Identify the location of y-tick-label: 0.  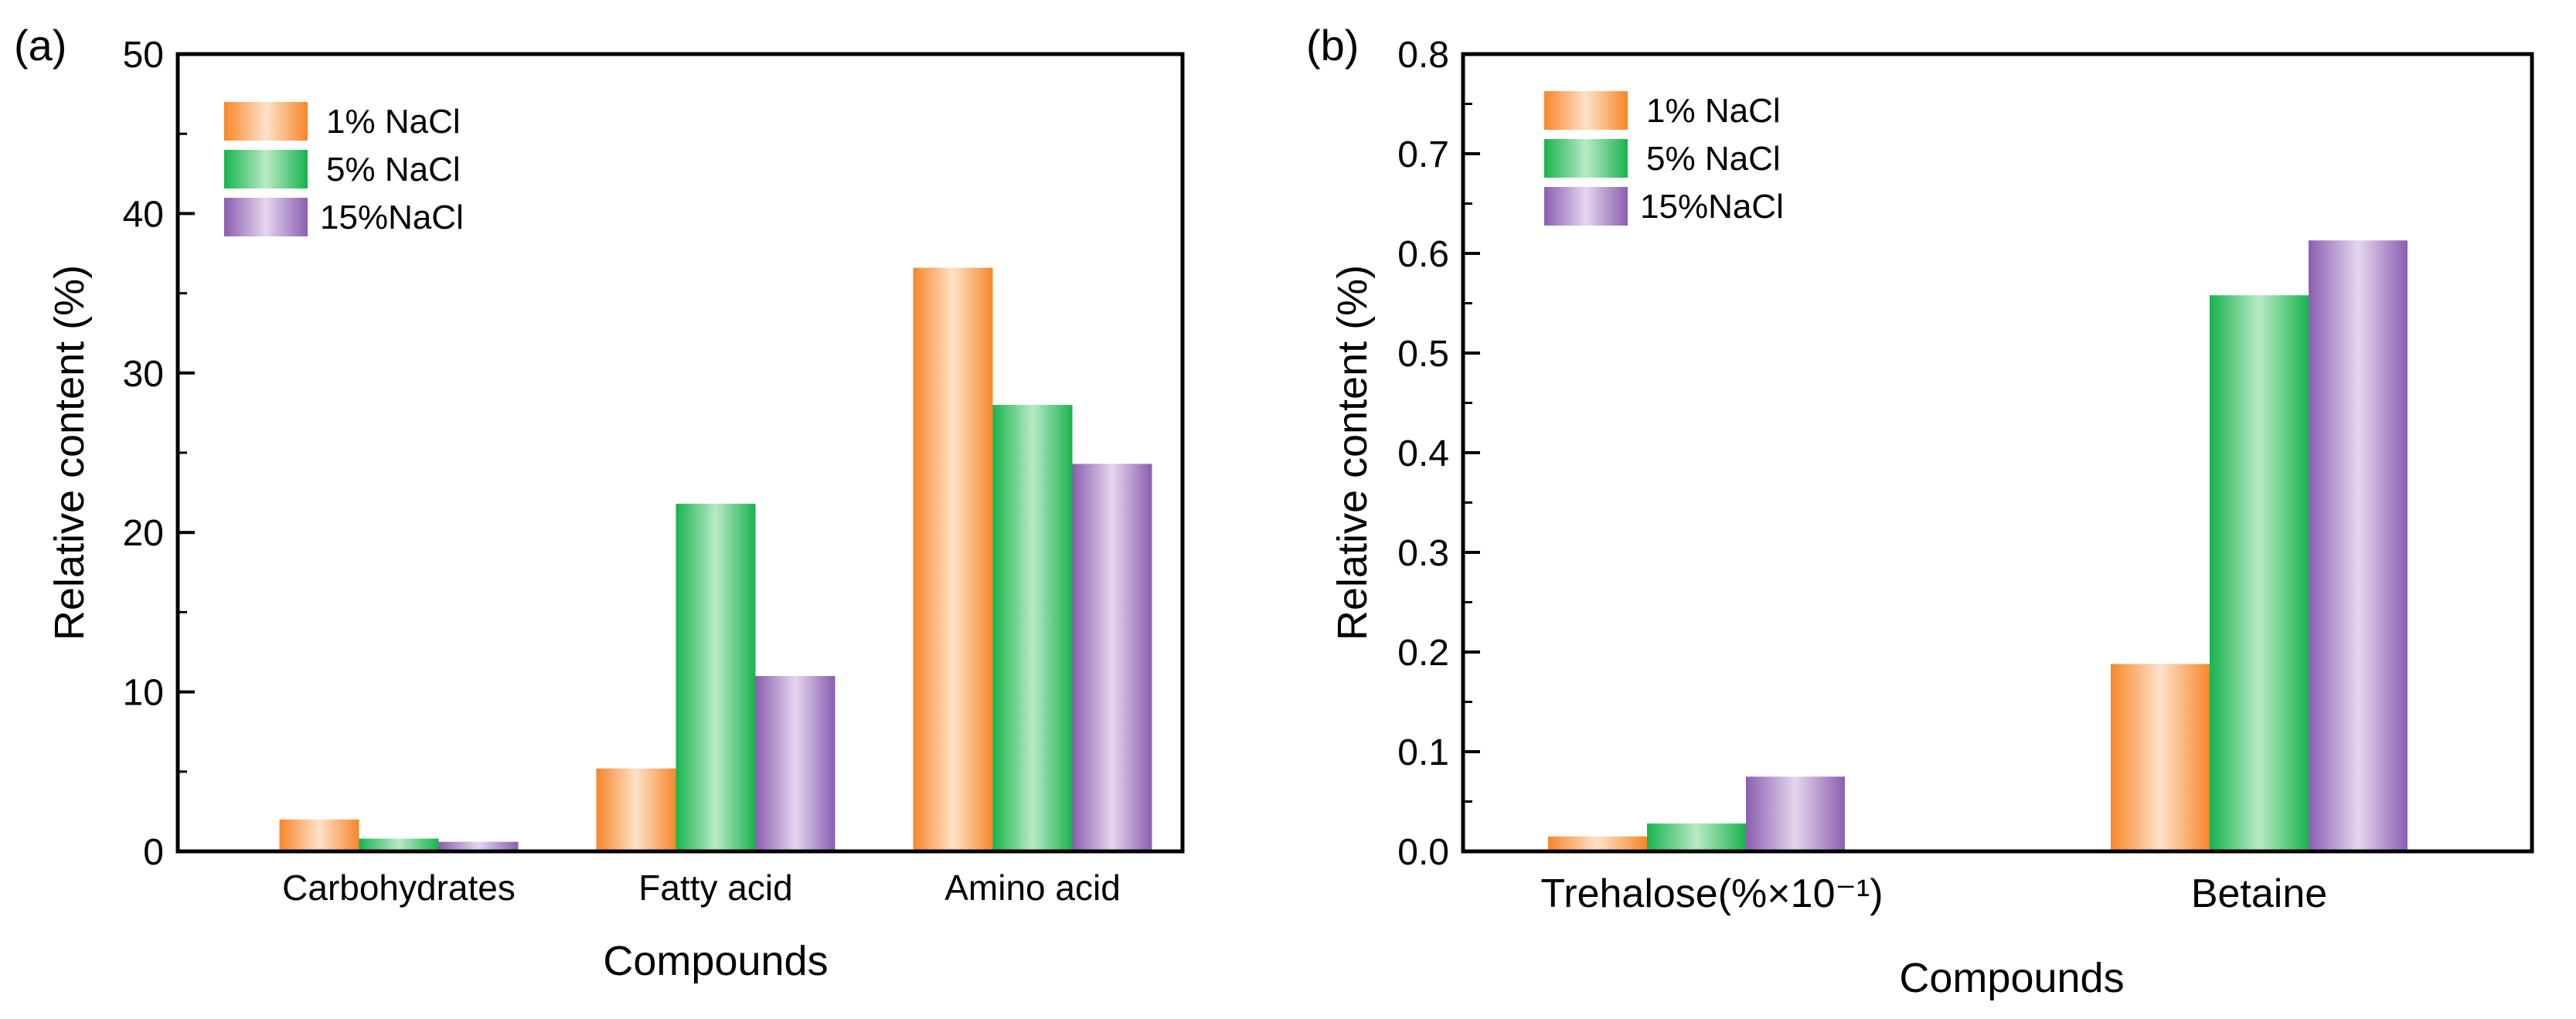
(153, 852).